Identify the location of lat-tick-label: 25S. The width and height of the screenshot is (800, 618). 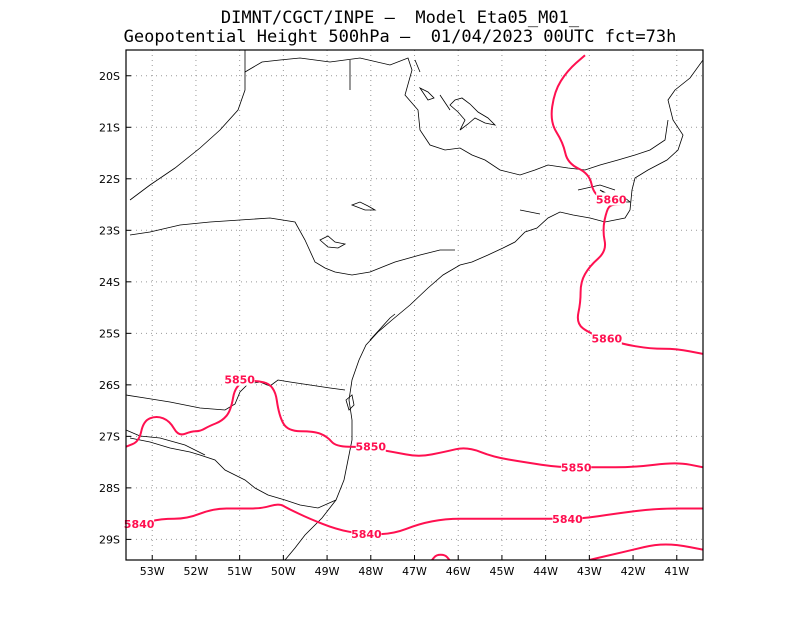
(109, 333).